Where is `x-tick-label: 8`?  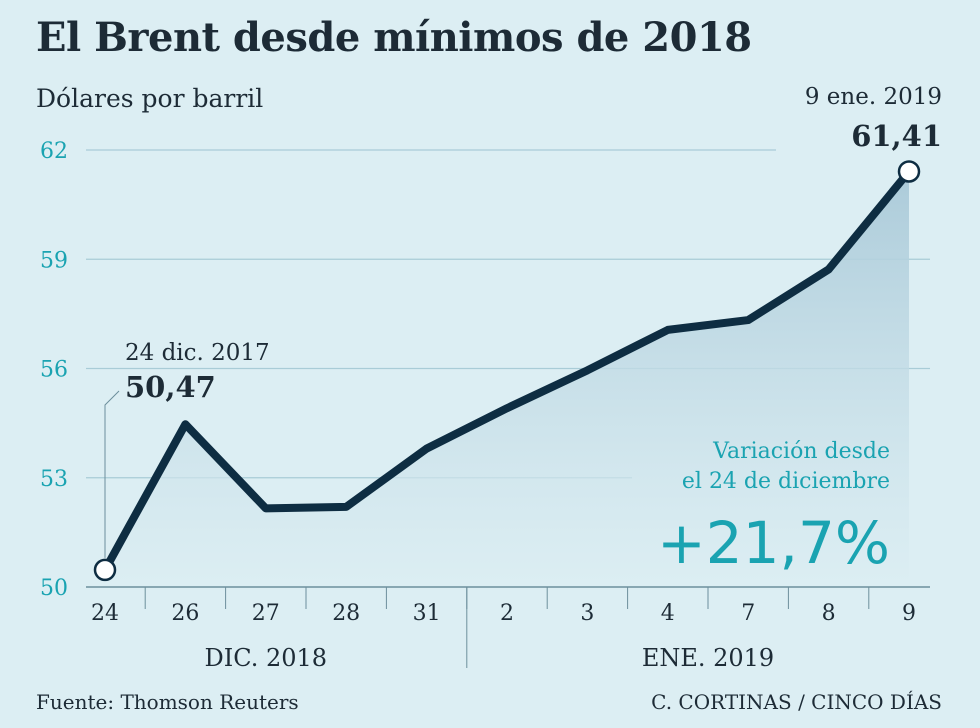 x-tick-label: 8 is located at coordinates (829, 613).